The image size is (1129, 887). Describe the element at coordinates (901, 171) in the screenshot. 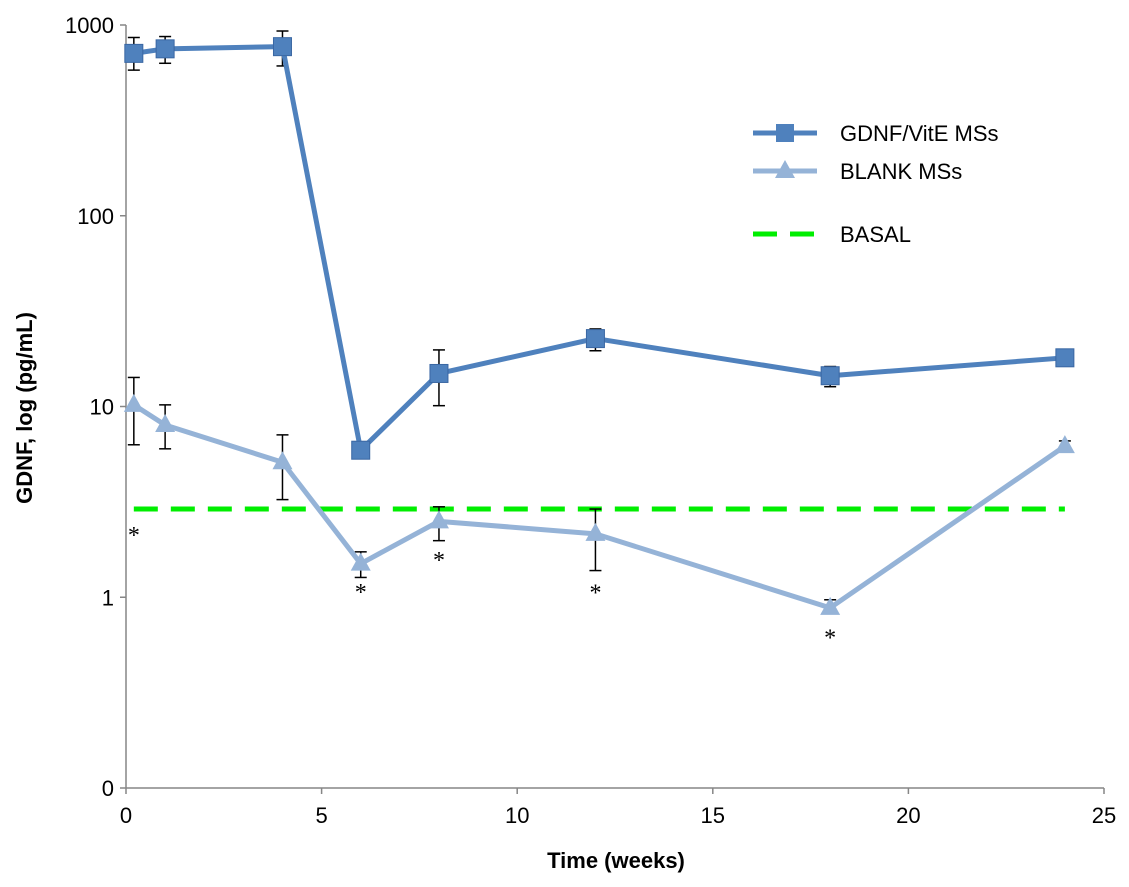

I see `legend-label: BLANK MSs` at that location.